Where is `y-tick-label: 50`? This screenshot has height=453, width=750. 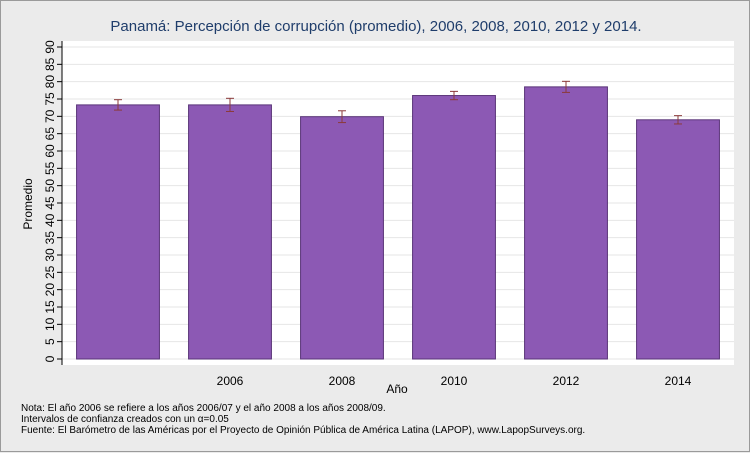 y-tick-label: 50 is located at coordinates (50, 186).